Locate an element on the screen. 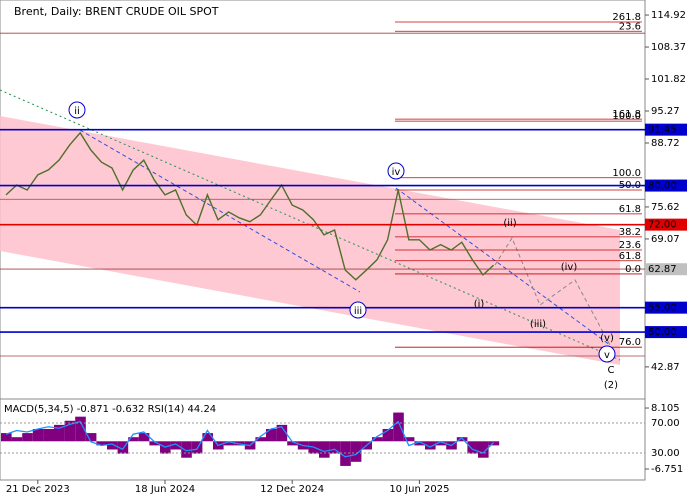 This screenshot has height=500, width=700. fib-label: 0.0 is located at coordinates (633, 269).